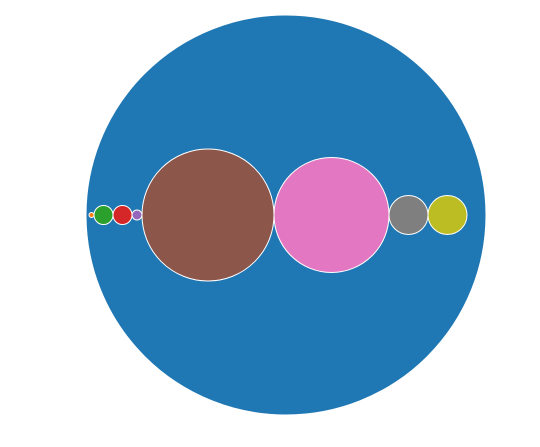 This screenshot has width=540, height=447. I want to click on circle-gray, so click(408, 215).